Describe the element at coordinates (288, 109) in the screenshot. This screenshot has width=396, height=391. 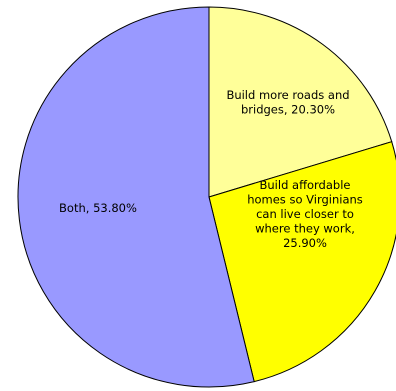
I see `pie-slice-label-line: bridges, 20.30%` at that location.